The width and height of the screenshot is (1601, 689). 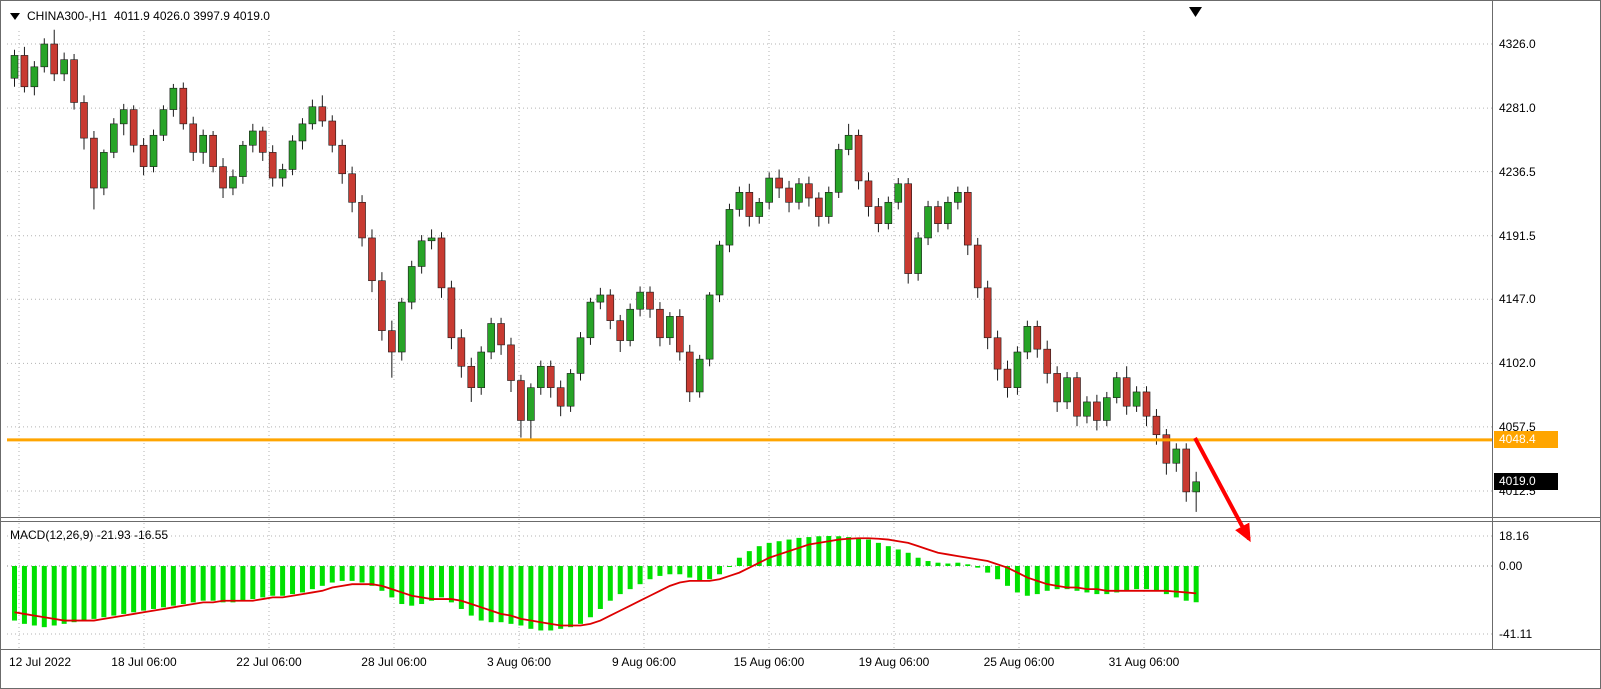 I want to click on price-axis-label: 4236.5, so click(x=1517, y=171).